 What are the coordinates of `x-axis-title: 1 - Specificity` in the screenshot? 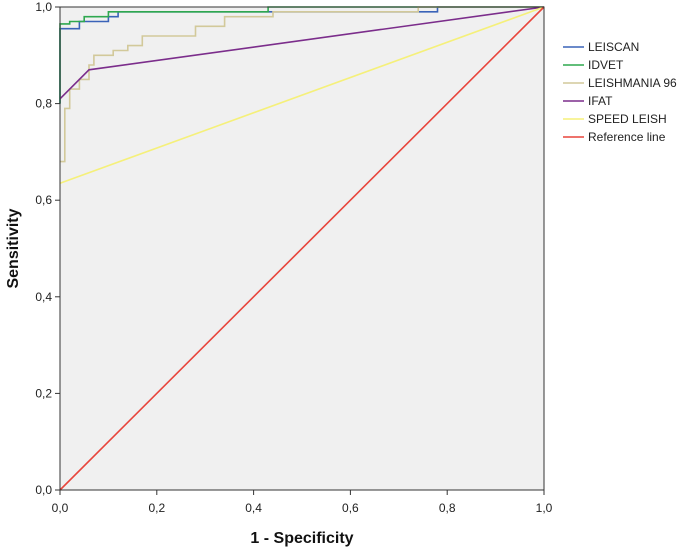 It's located at (301, 538).